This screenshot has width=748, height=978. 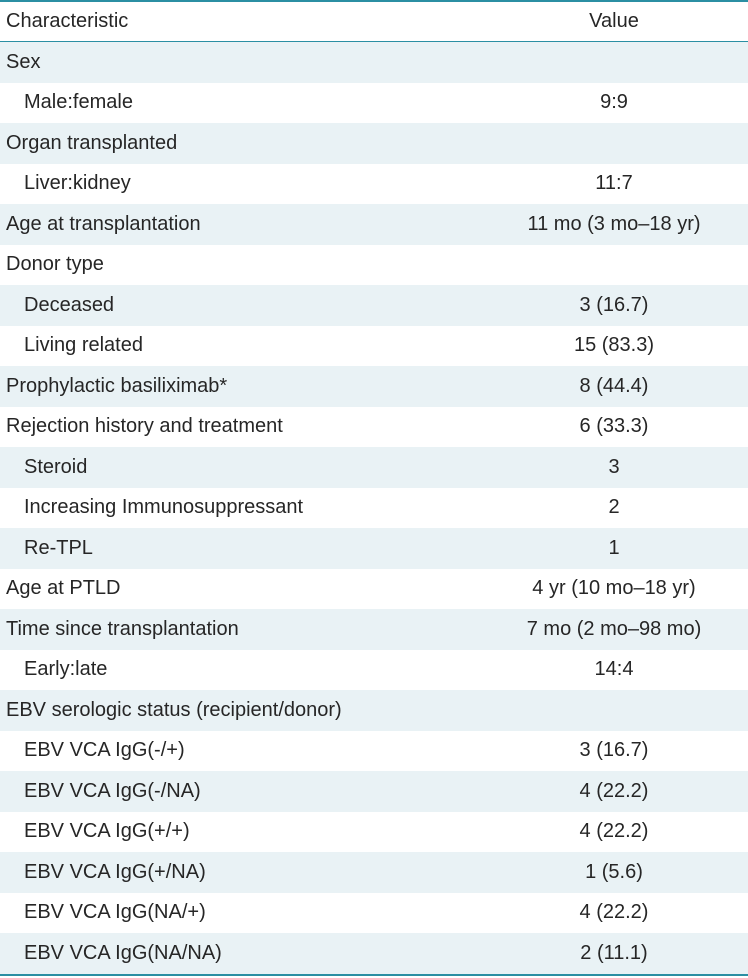 I want to click on row-characteristic: EBV serologic status (recipient/donor), so click(x=174, y=709).